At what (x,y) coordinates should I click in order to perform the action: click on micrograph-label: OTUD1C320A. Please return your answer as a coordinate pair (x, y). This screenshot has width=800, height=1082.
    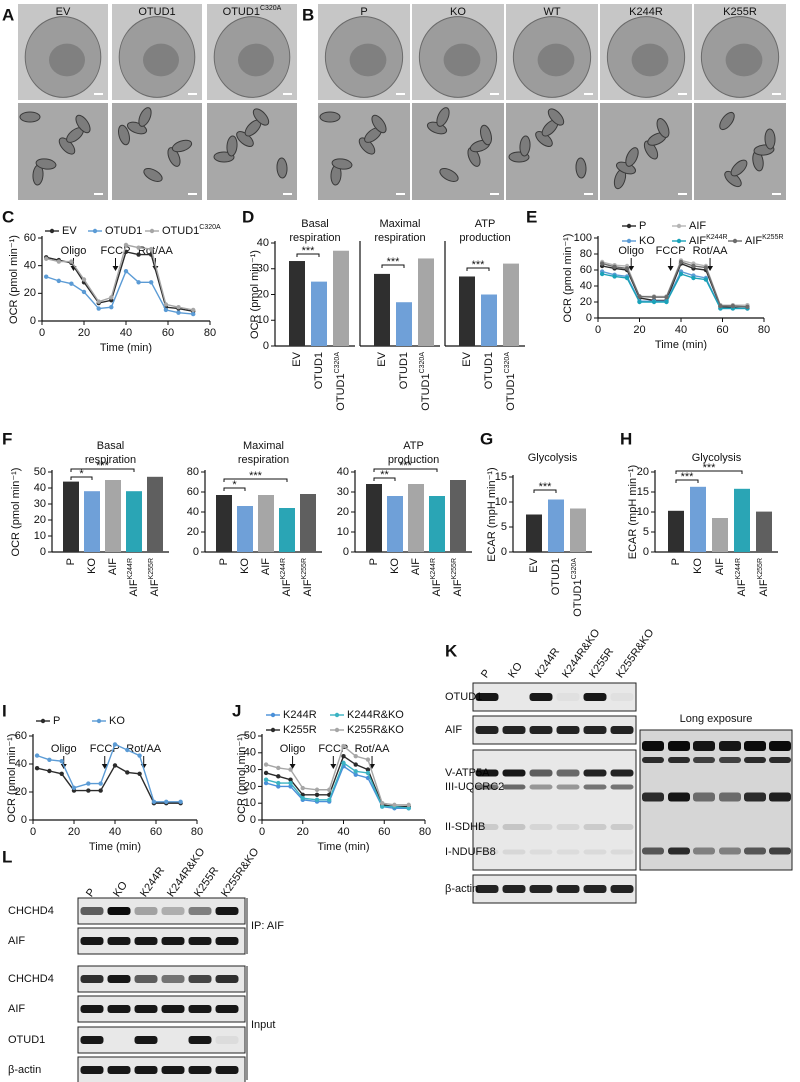
    Looking at the image, I should click on (252, 11).